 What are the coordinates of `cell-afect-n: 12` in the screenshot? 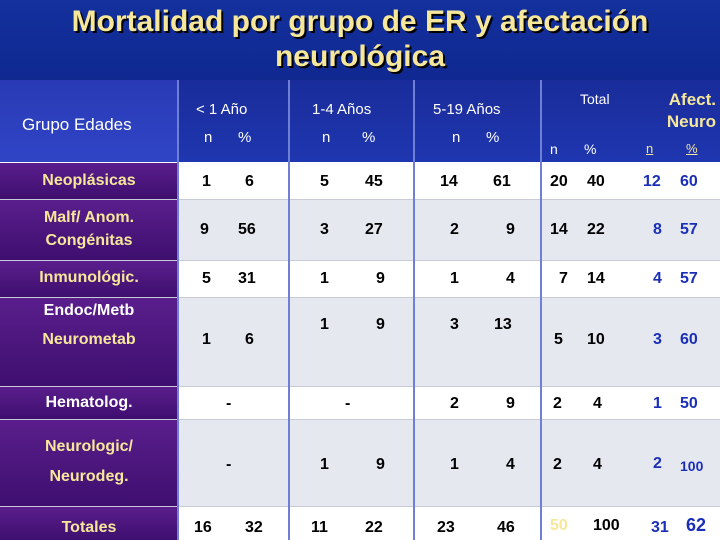 It's located at (652, 181).